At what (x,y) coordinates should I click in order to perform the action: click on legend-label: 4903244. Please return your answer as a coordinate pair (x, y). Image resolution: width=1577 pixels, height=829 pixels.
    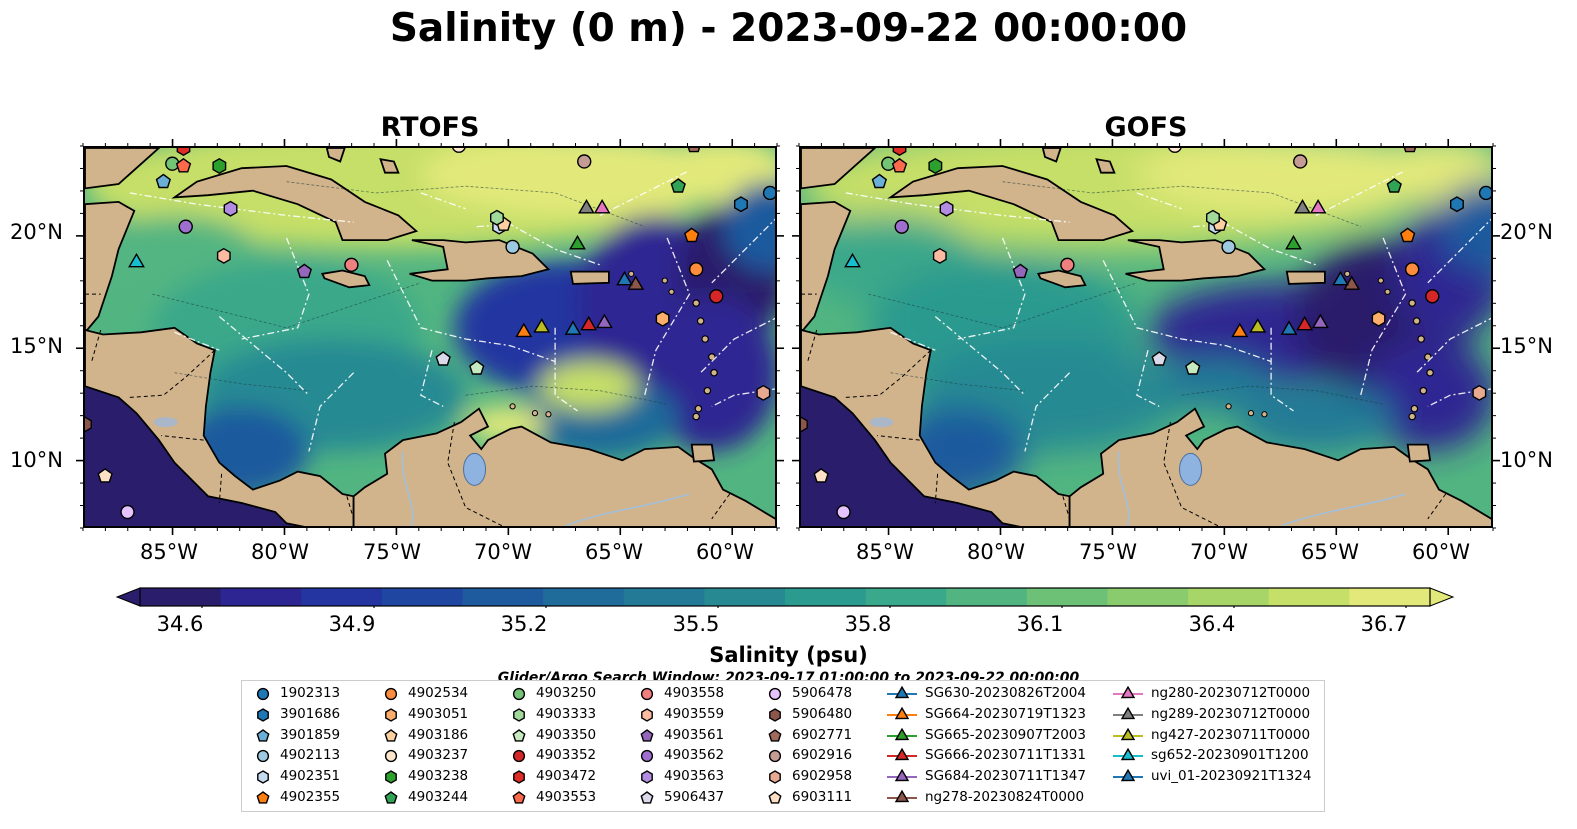
    Looking at the image, I should click on (438, 797).